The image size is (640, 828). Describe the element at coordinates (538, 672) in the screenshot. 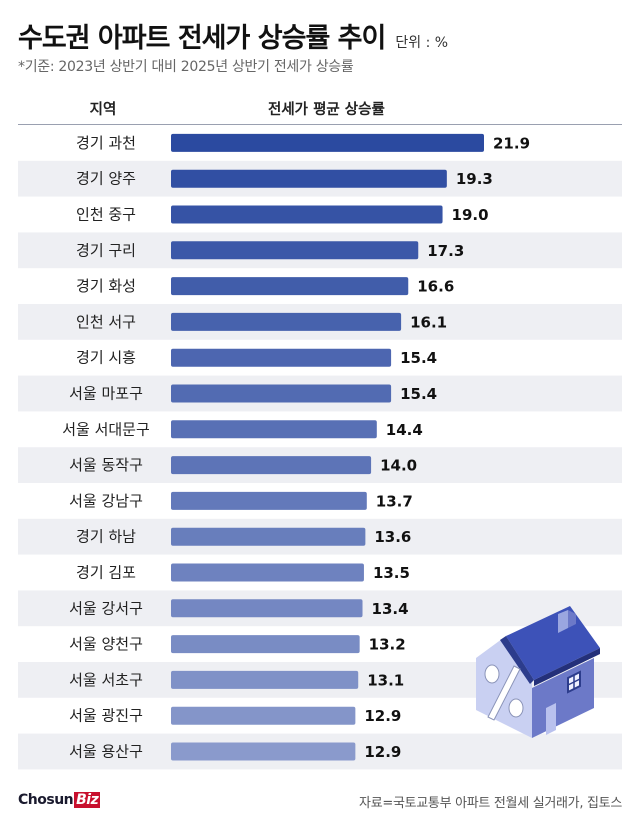

I see `house-percent-icon` at that location.